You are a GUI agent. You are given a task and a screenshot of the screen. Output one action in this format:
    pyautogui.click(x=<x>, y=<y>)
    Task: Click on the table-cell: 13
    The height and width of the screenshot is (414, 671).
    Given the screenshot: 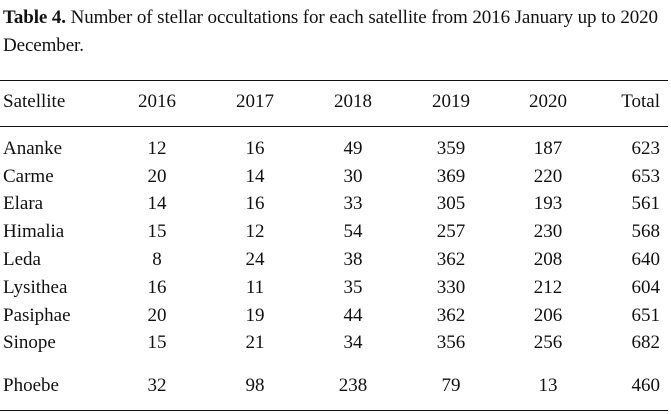 What is the action you would take?
    pyautogui.click(x=548, y=385)
    